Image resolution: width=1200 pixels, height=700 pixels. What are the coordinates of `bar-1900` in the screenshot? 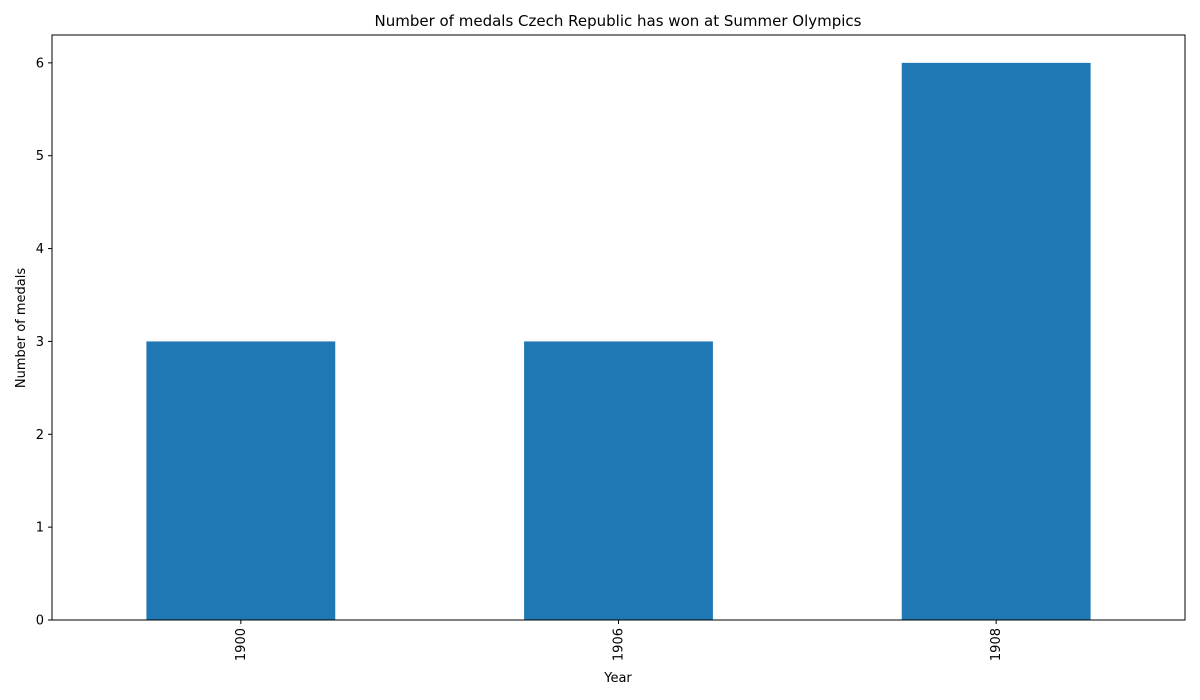 It's located at (241, 480).